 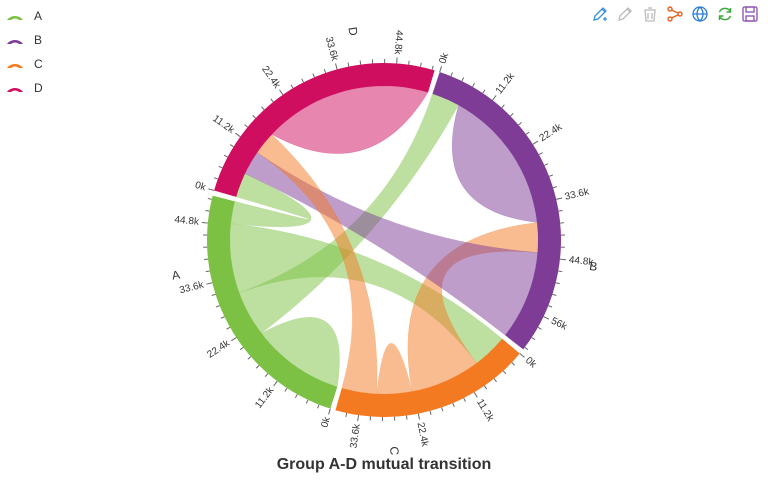 I want to click on group-arc-b, so click(x=496, y=210).